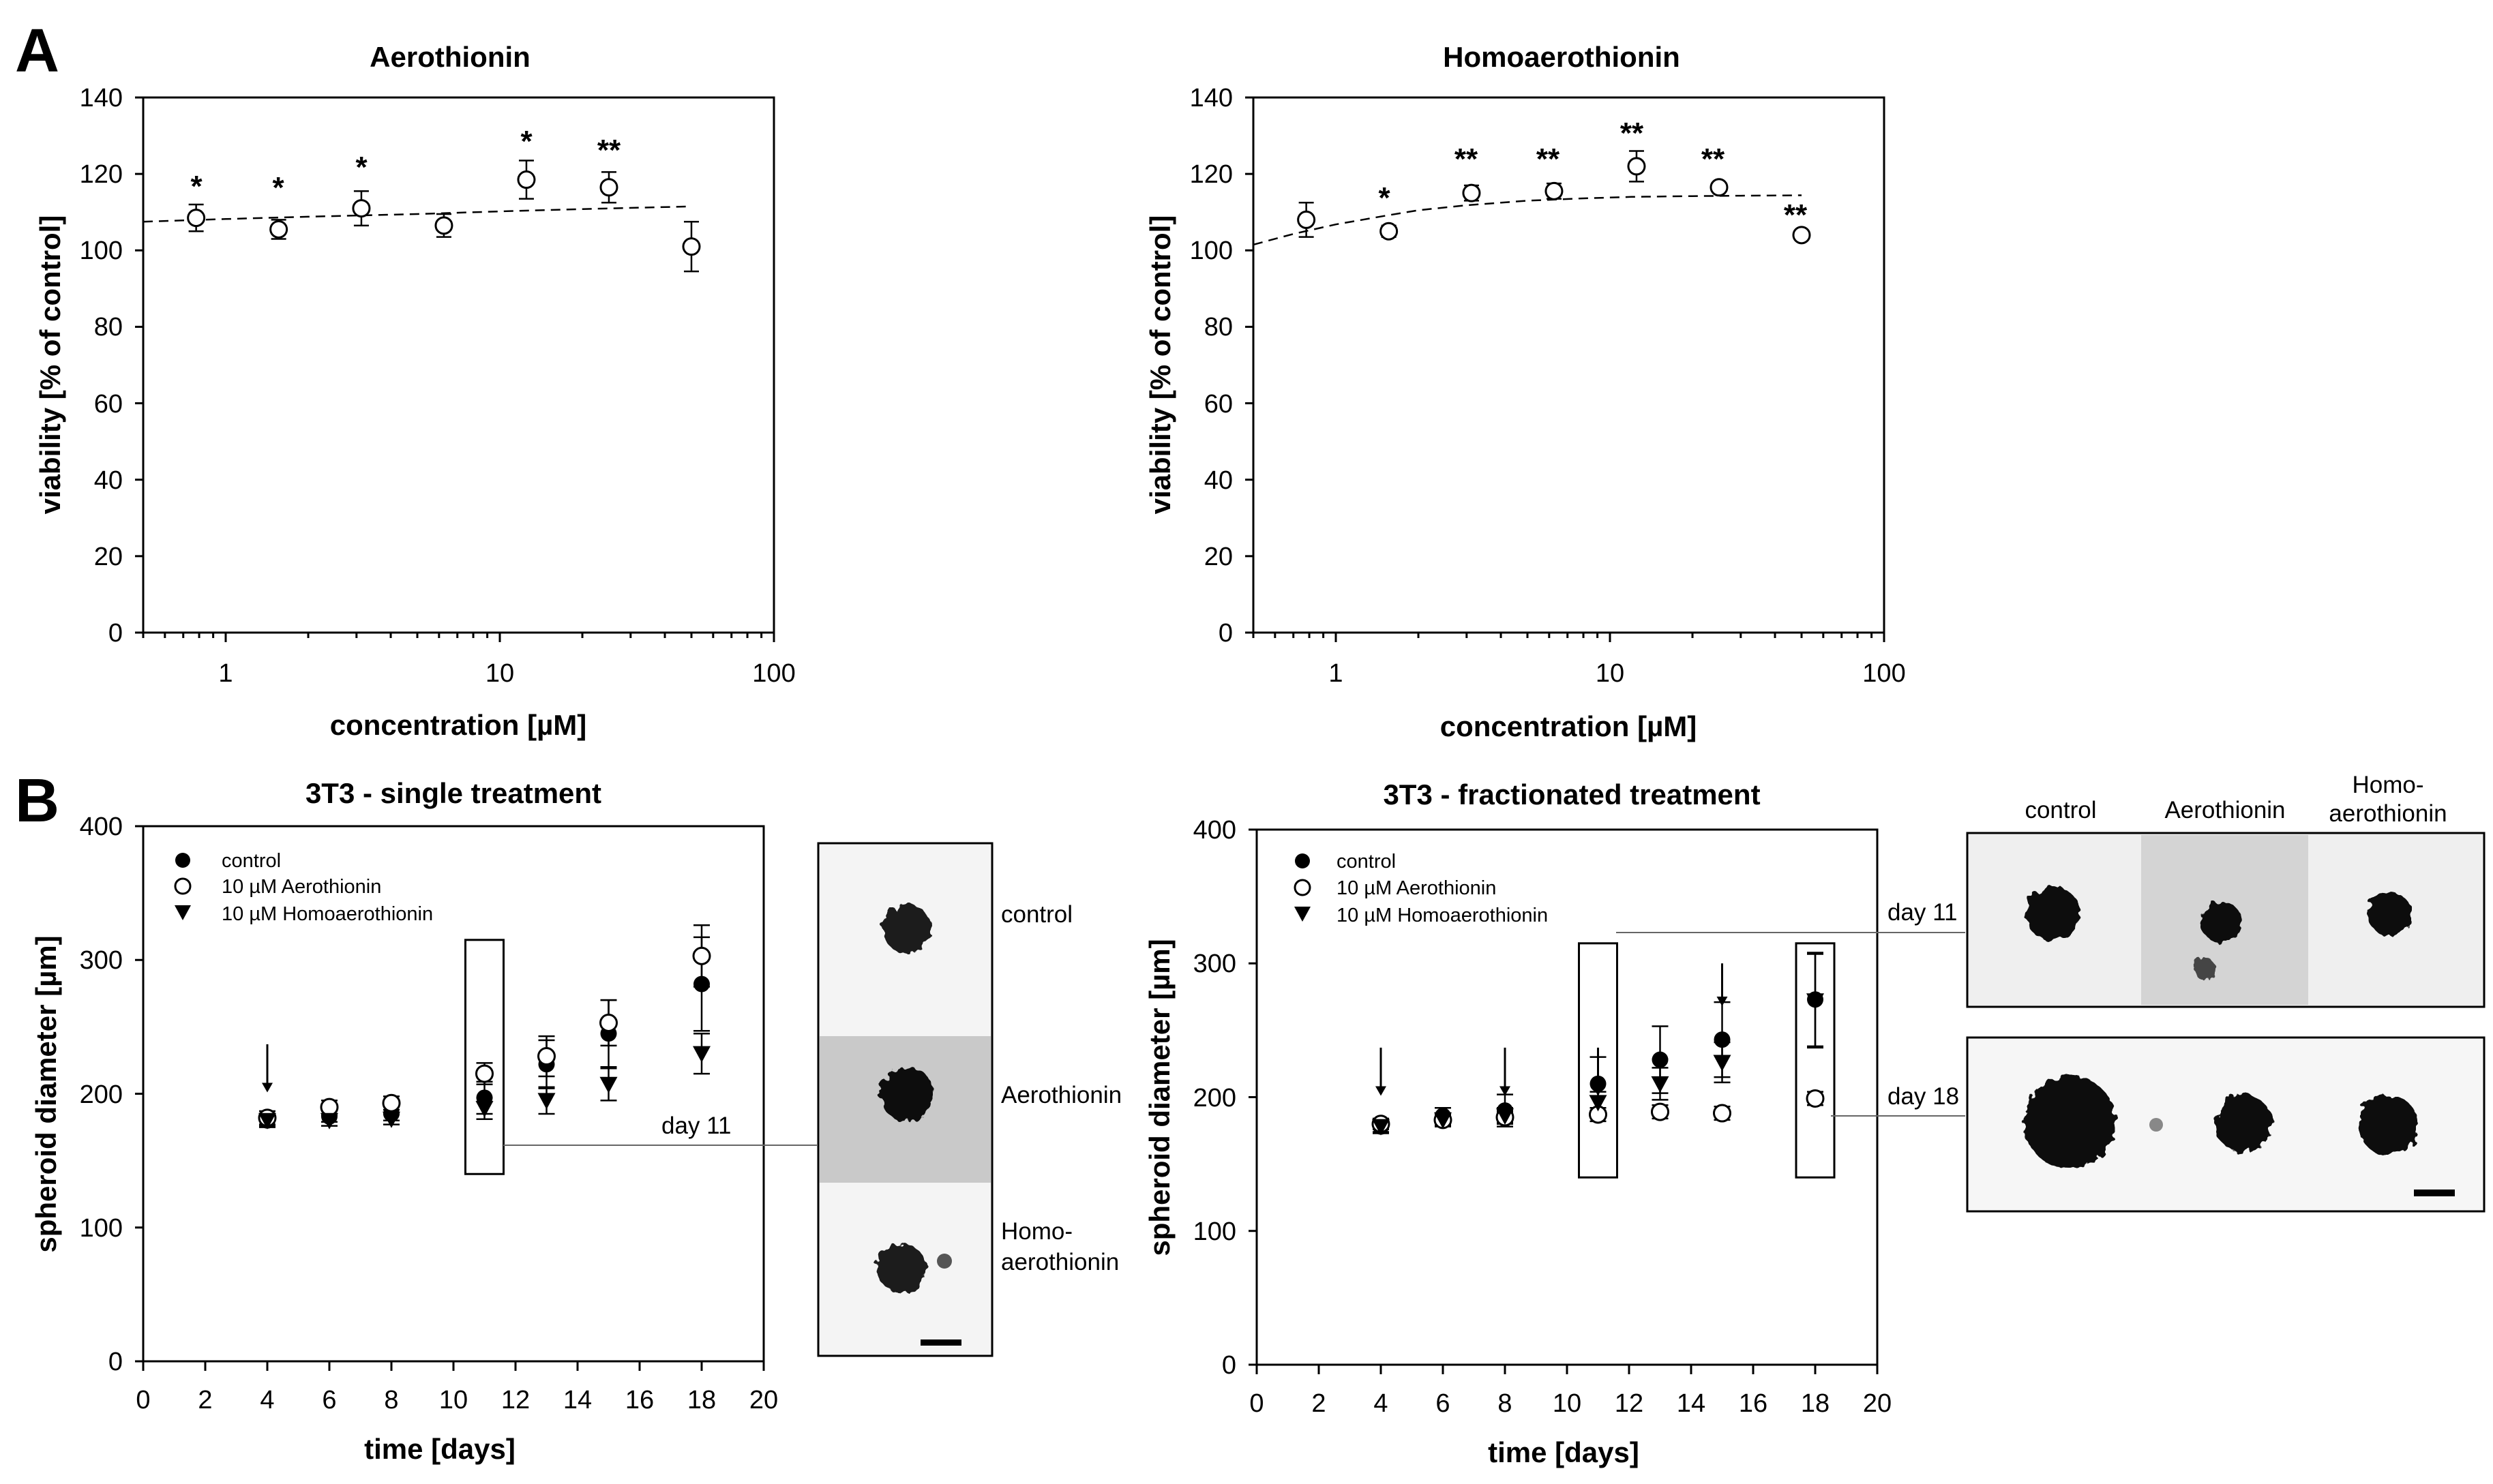 Image resolution: width=2493 pixels, height=1484 pixels. What do you see at coordinates (1160, 365) in the screenshot?
I see `y-axis-label: viability [% of control]` at bounding box center [1160, 365].